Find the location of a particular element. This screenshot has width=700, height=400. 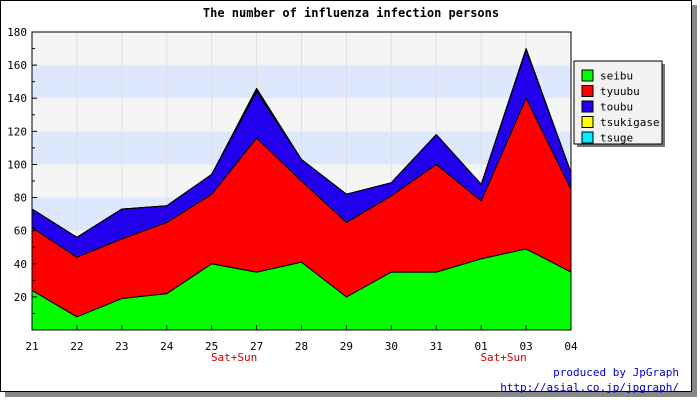

legend-swatch-toubu is located at coordinates (587, 106).